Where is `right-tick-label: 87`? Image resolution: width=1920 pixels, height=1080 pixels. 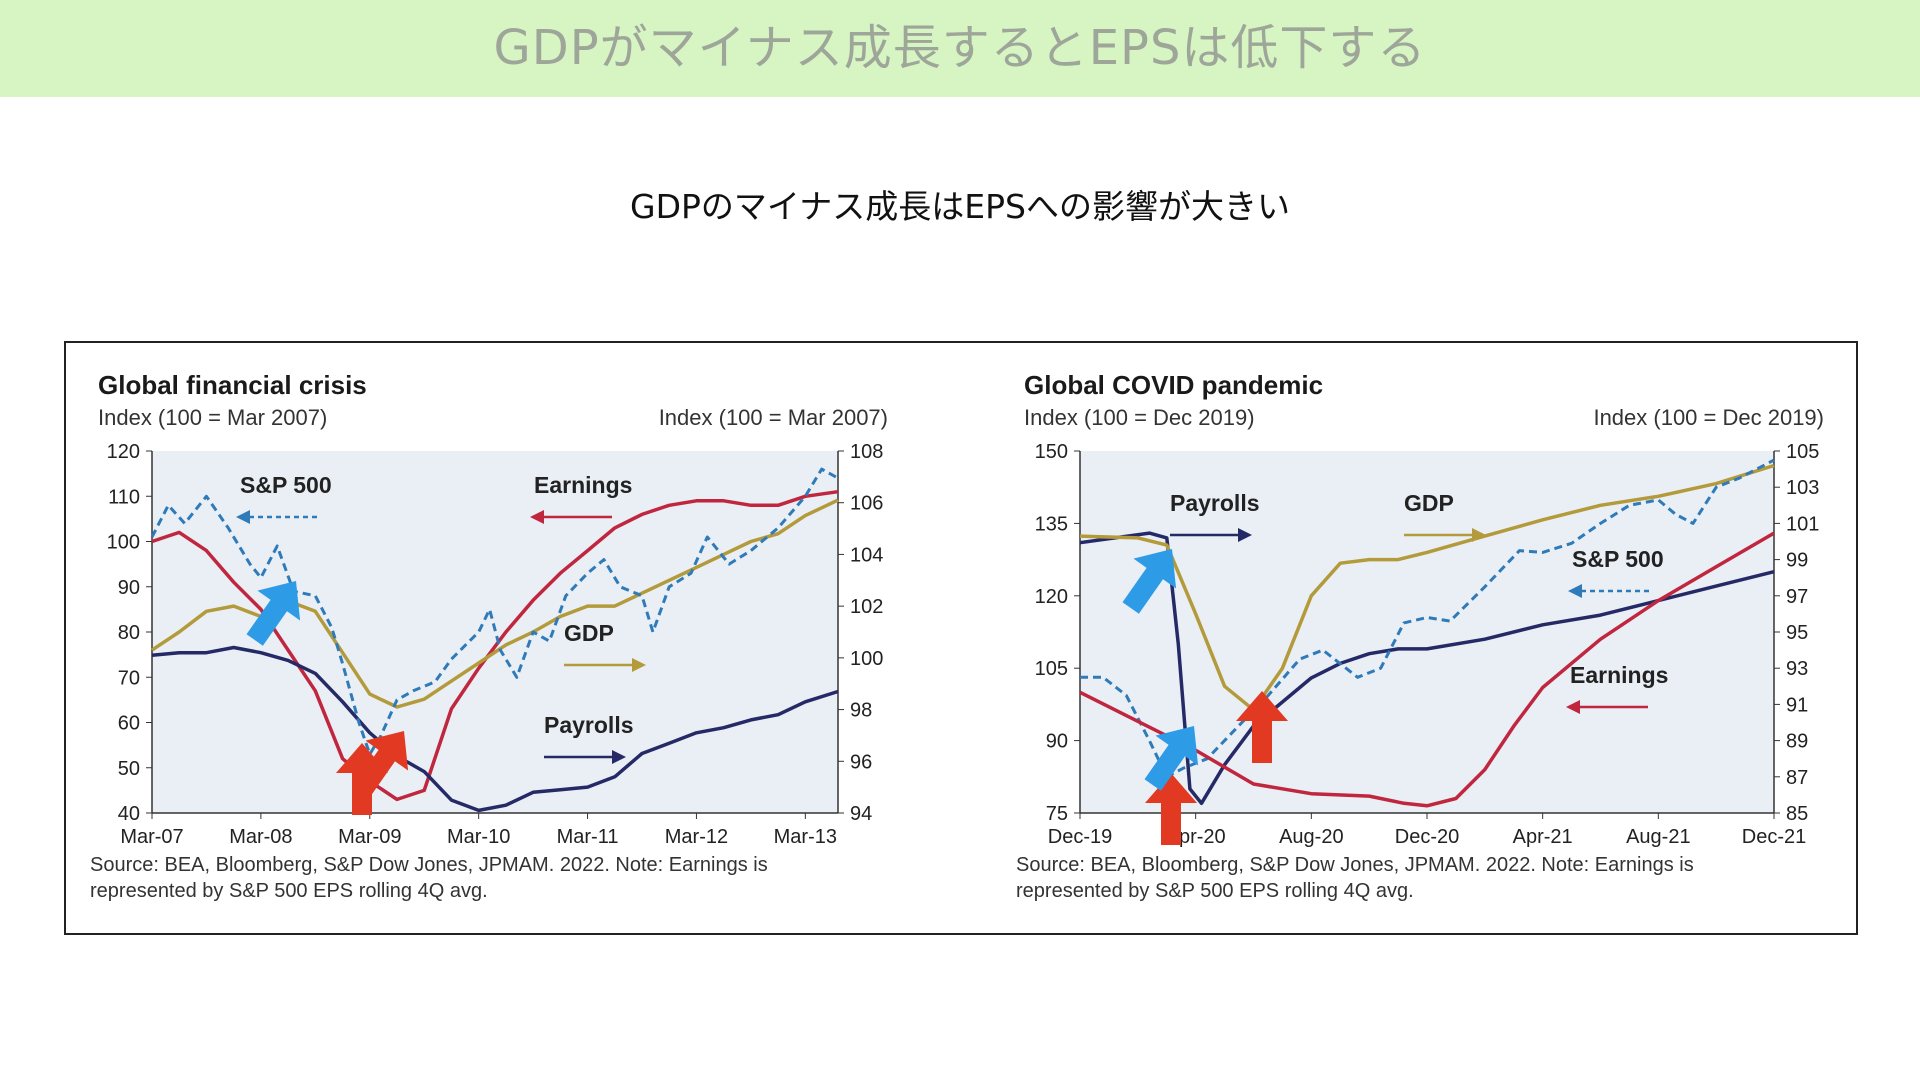 right-tick-label: 87 is located at coordinates (1797, 778).